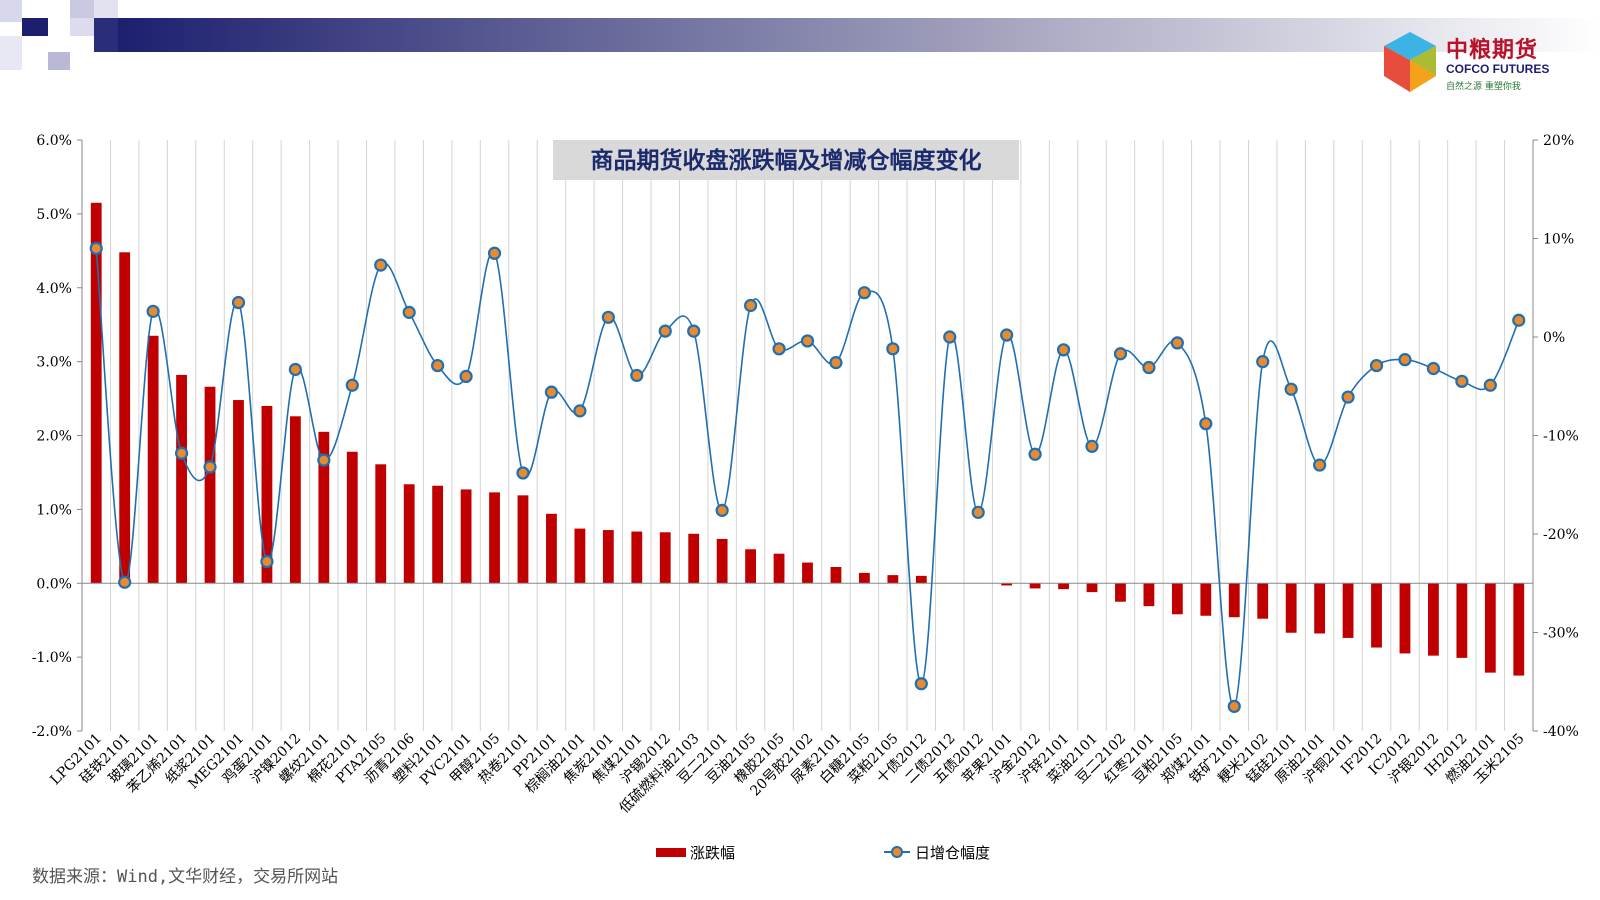  Describe the element at coordinates (1554, 338) in the screenshot. I see `y-right-tick-label: 0%` at that location.